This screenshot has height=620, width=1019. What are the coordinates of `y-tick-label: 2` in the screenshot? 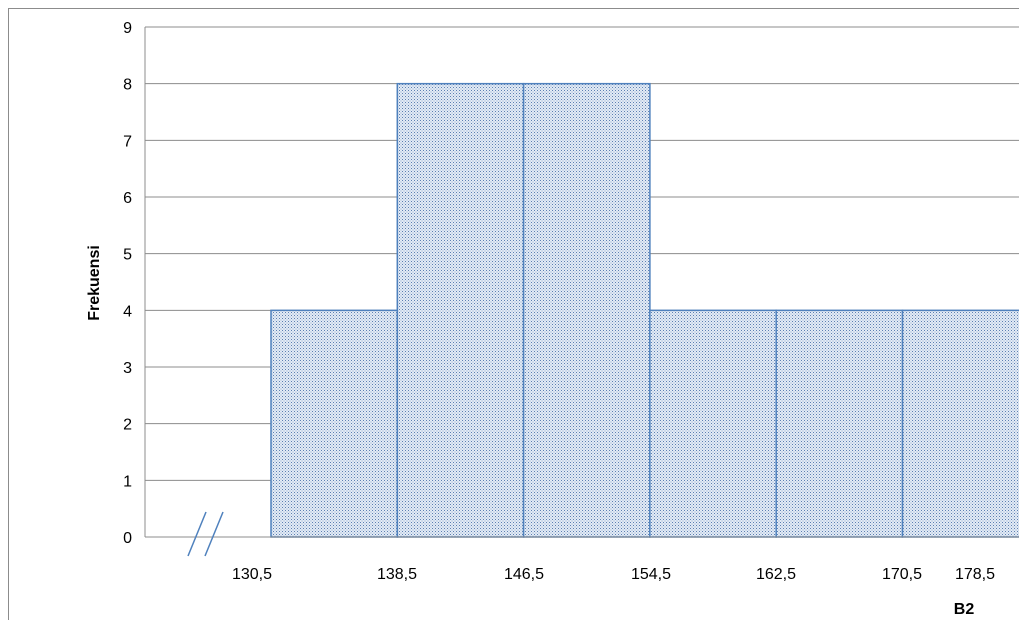 It's located at (127, 425).